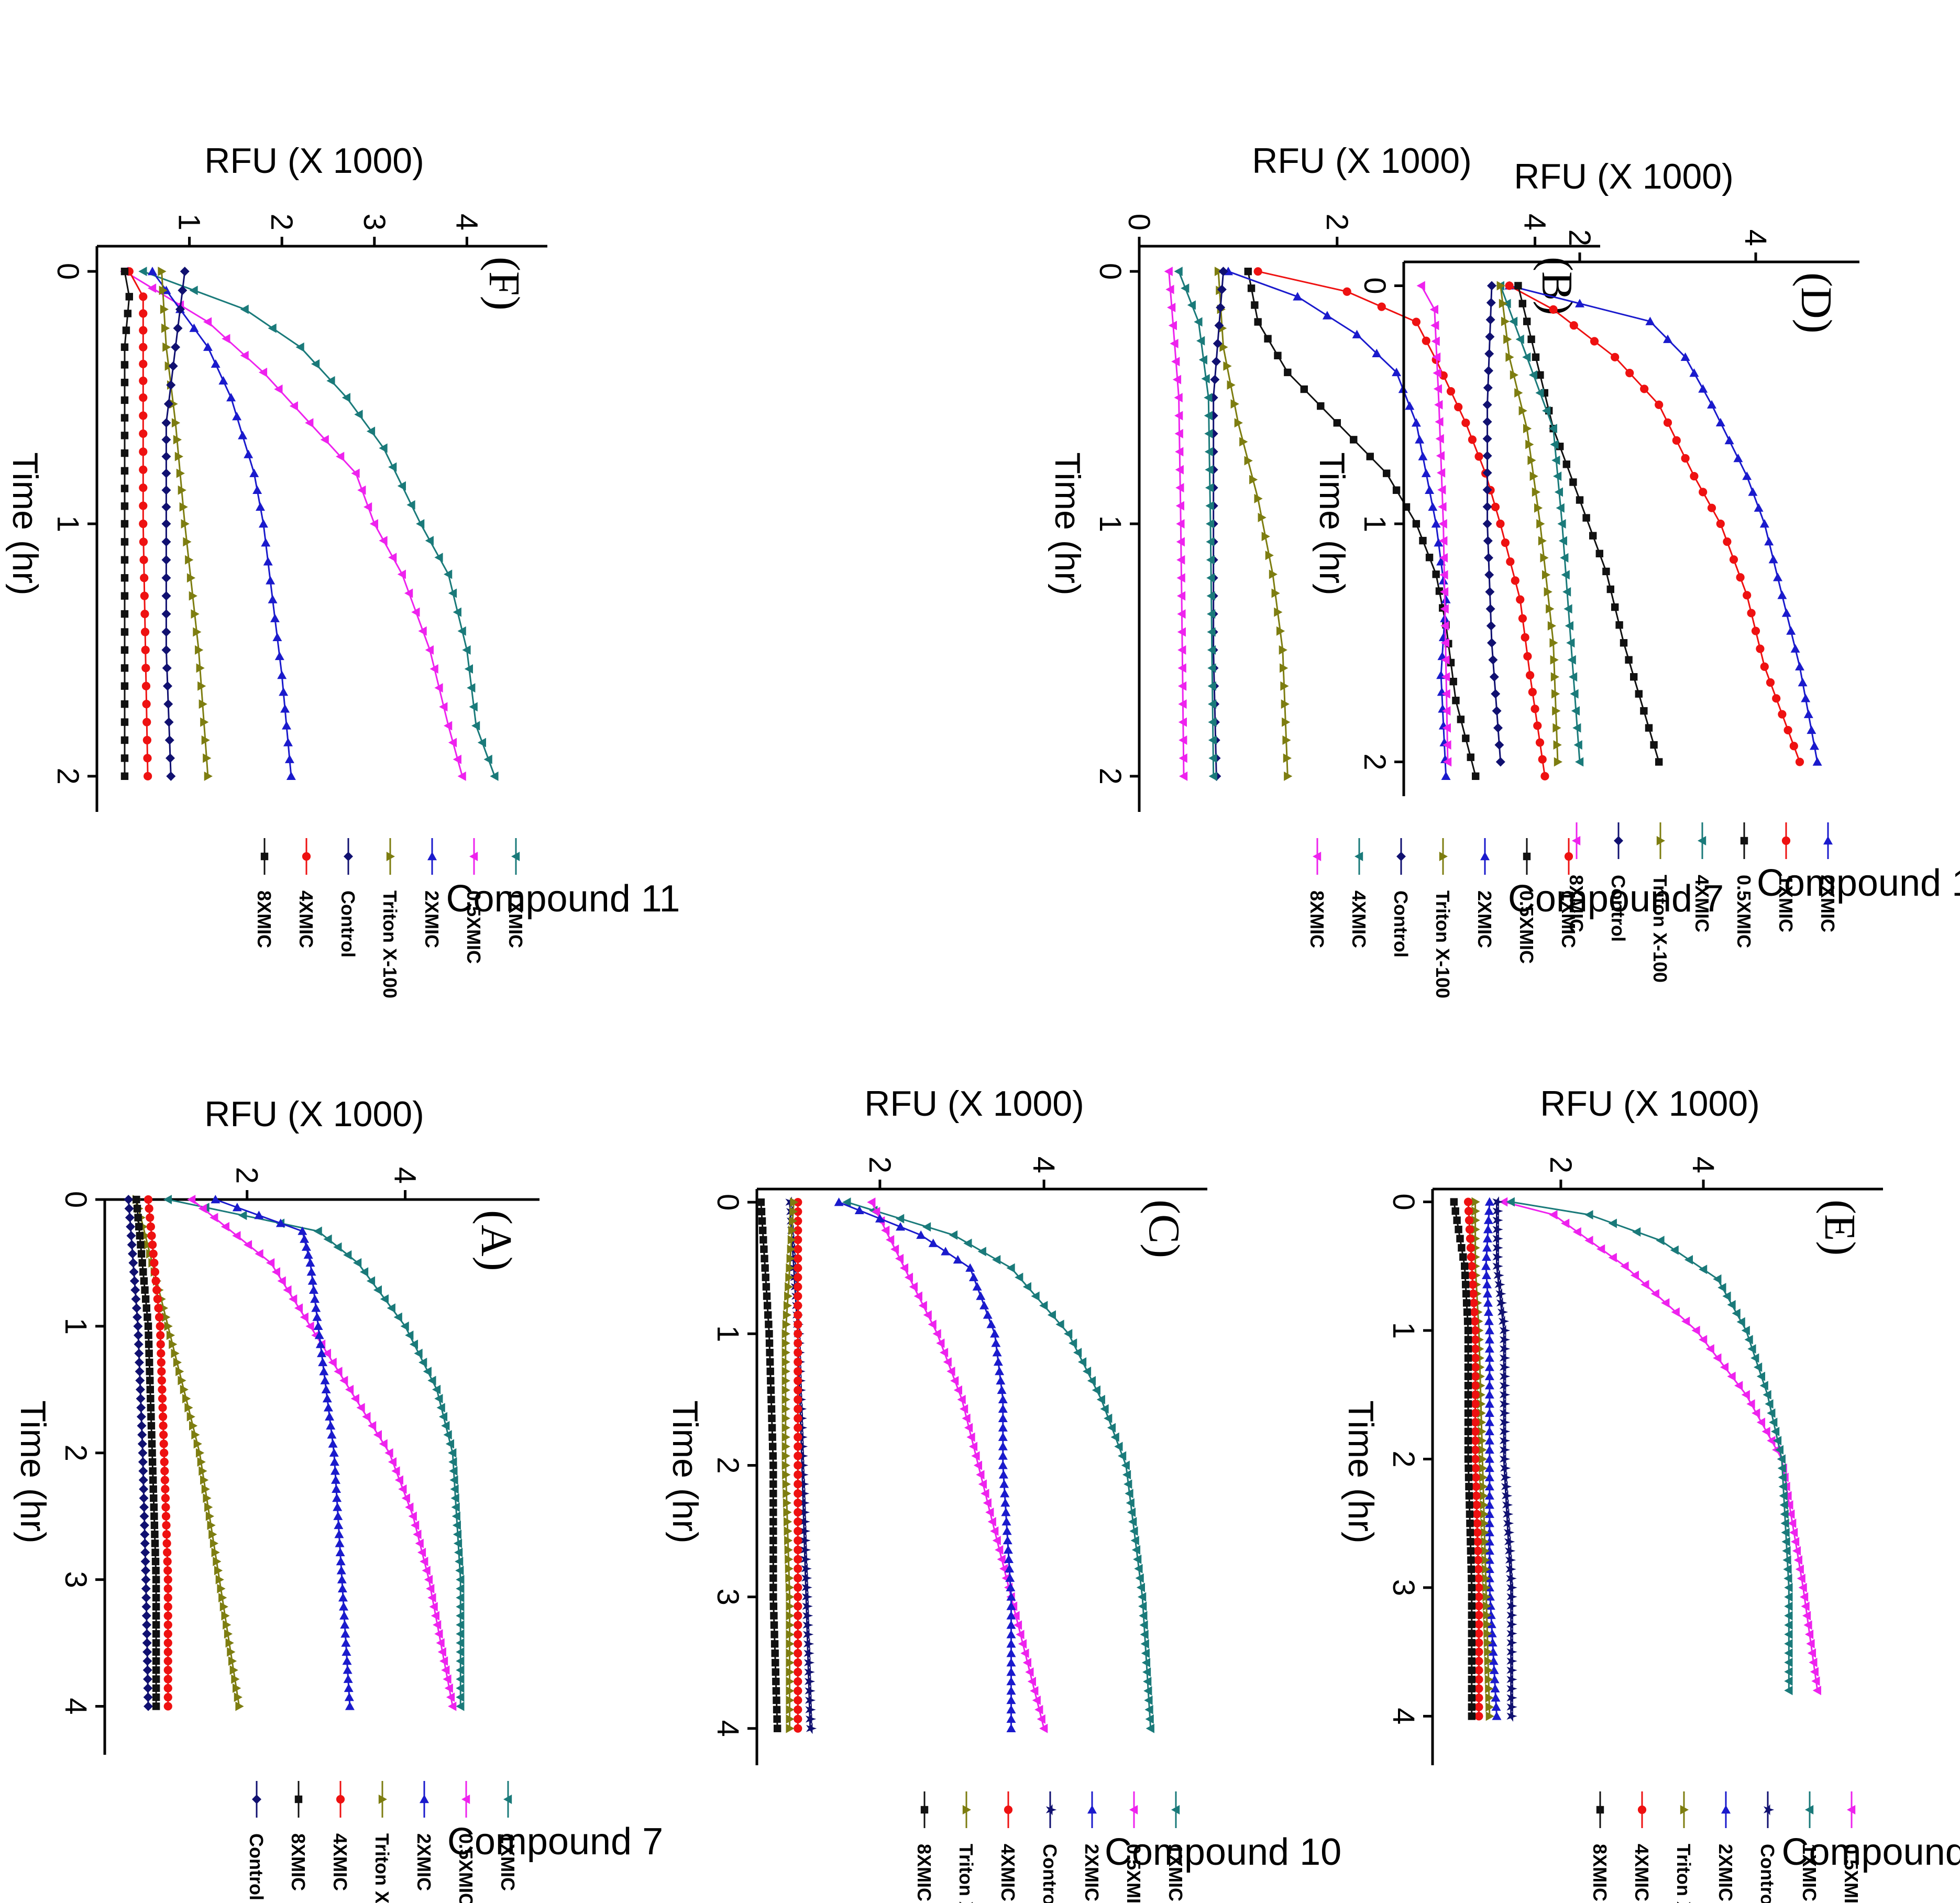  What do you see at coordinates (1403, 1330) in the screenshot?
I see `x-tick-label: 1` at bounding box center [1403, 1330].